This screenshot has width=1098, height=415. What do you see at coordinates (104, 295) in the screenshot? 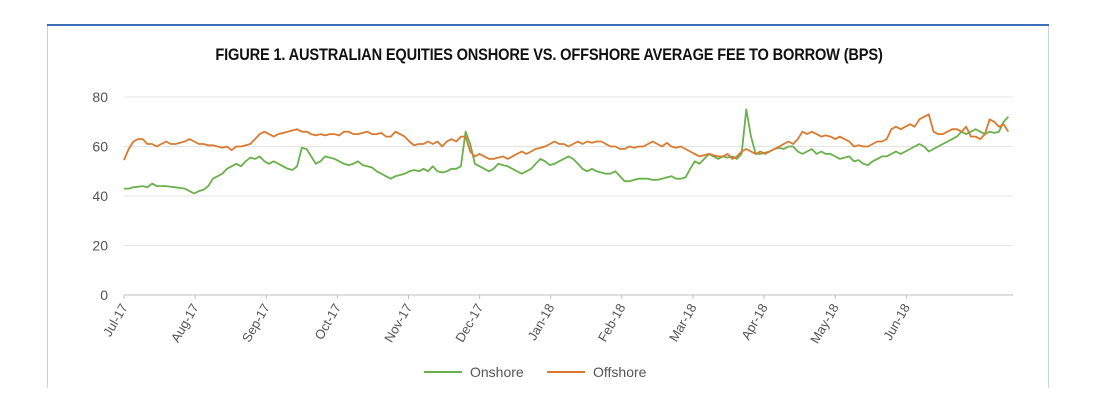
I see `y-tick-label: 0` at bounding box center [104, 295].